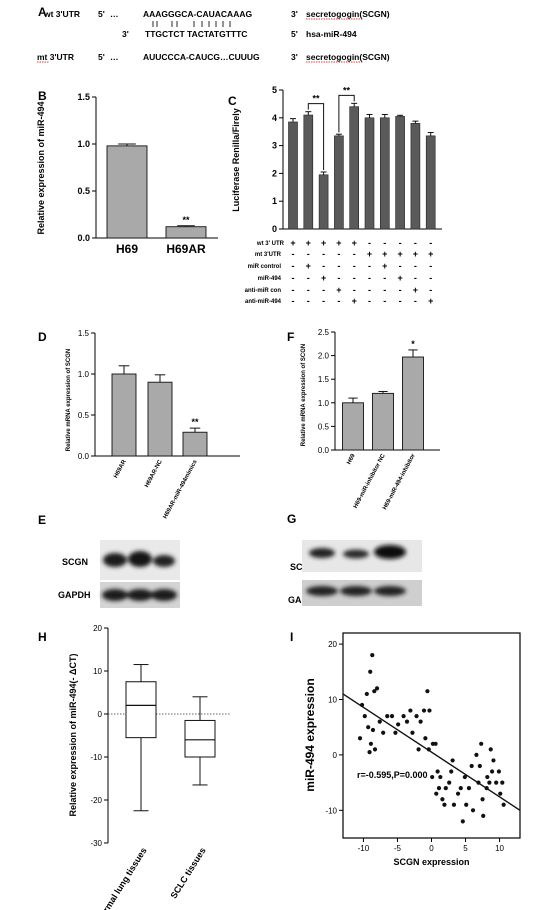 The height and width of the screenshot is (910, 550). Describe the element at coordinates (332, 644) in the screenshot. I see `chart-i-ytick-label: 20` at that location.